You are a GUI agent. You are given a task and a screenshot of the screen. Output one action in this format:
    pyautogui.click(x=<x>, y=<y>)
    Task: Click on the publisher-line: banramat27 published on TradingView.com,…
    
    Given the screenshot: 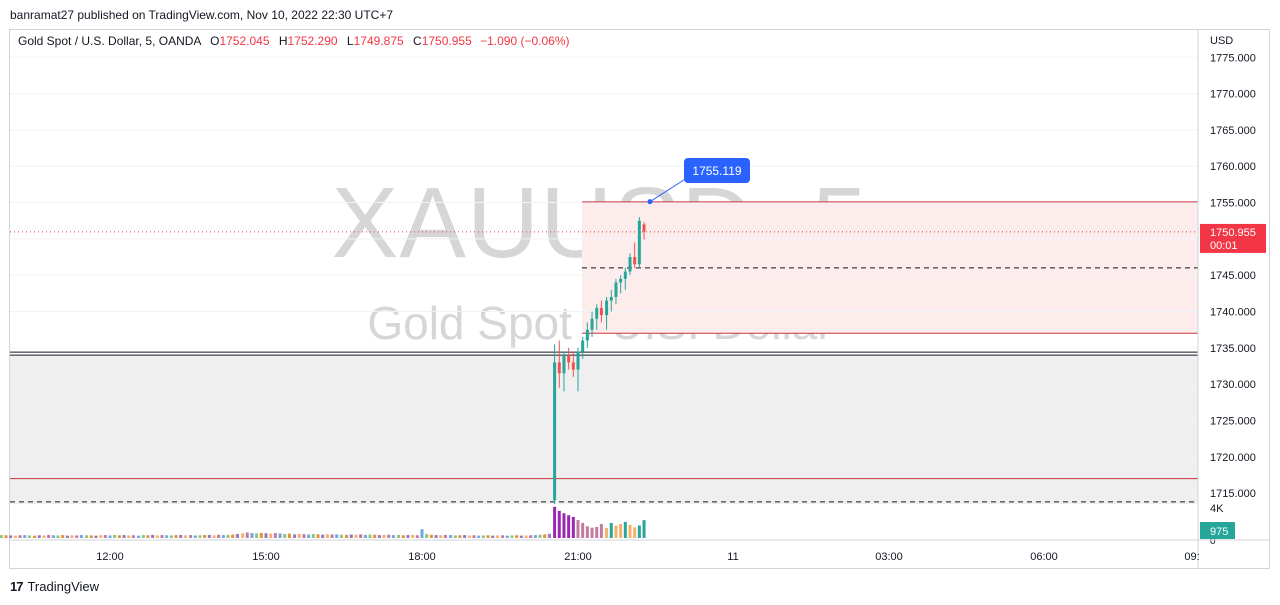 What is the action you would take?
    pyautogui.click(x=202, y=15)
    